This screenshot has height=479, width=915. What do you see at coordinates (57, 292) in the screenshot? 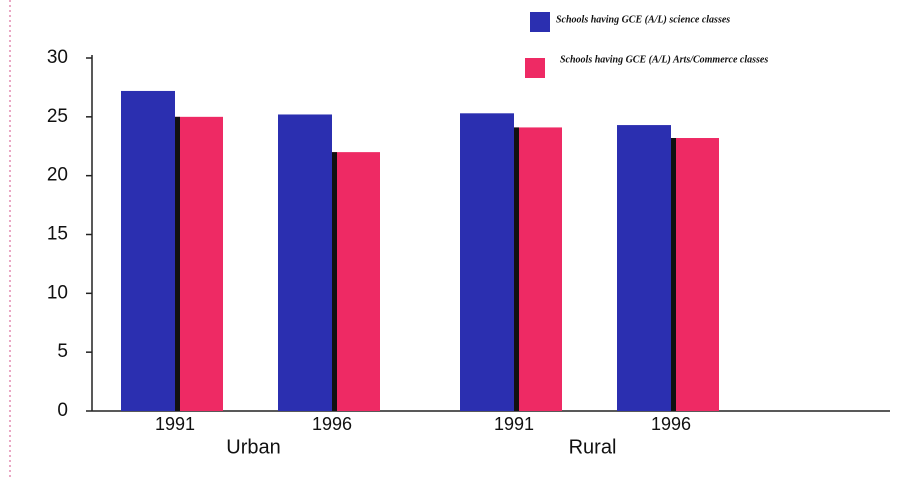
I see `y-tick-label: 10` at bounding box center [57, 292].